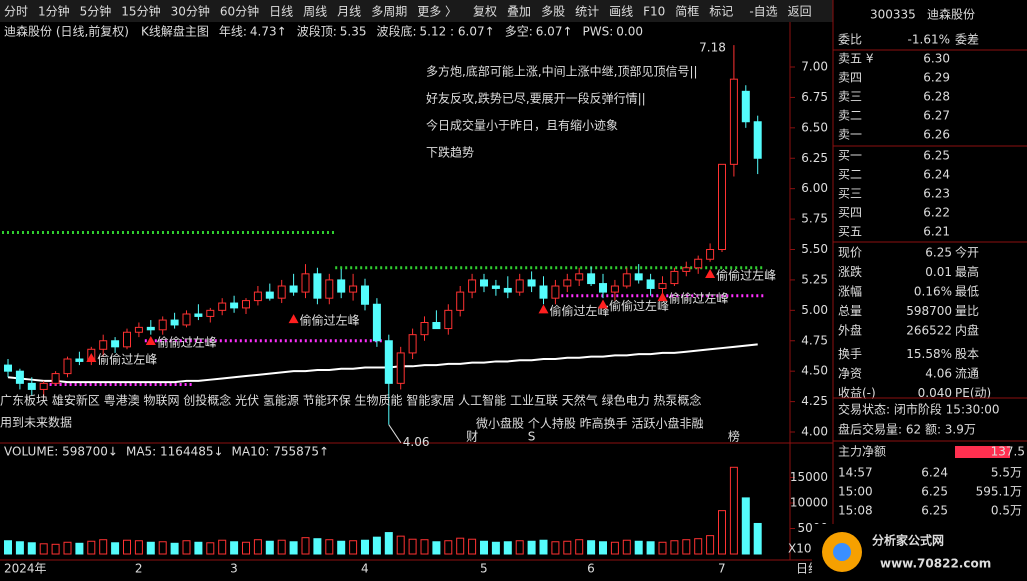 The width and height of the screenshot is (1027, 581). Describe the element at coordinates (281, 12) in the screenshot. I see `toolbar-button: 日线` at that location.